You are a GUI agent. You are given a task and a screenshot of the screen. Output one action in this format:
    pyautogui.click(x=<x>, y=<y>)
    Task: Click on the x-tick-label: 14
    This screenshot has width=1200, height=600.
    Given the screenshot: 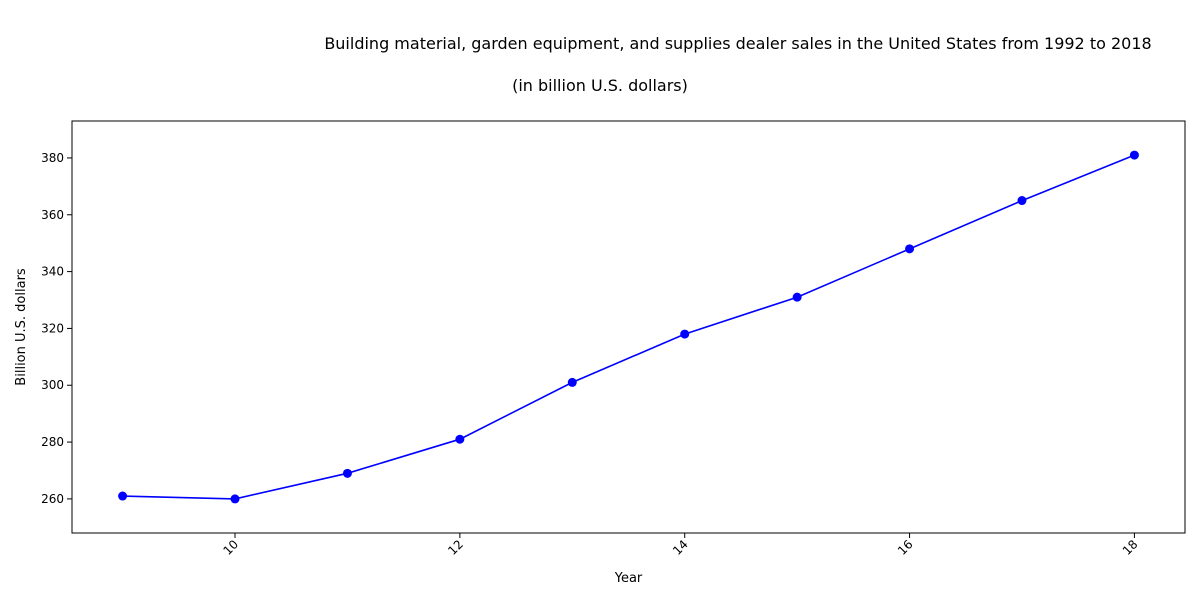 What is the action you would take?
    pyautogui.click(x=680, y=547)
    